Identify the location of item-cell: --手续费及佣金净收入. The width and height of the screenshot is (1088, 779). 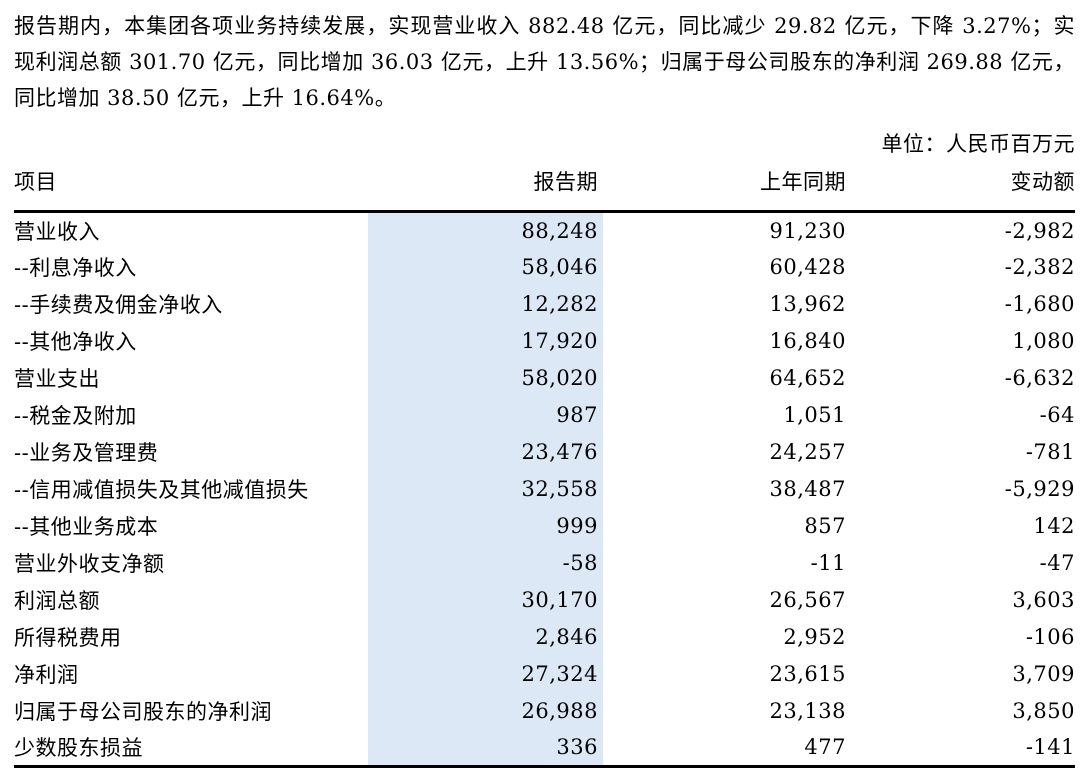
(118, 305).